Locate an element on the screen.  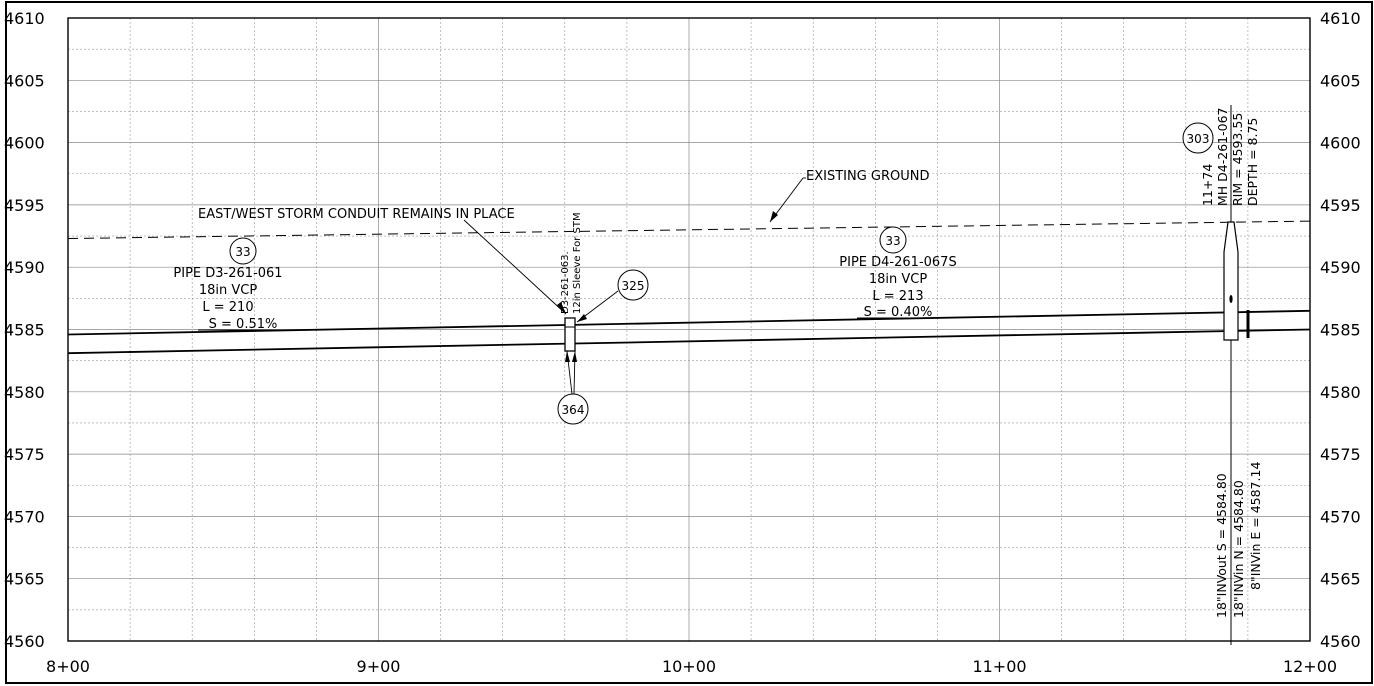
pipe-left-size: 18in VCP is located at coordinates (228, 290).